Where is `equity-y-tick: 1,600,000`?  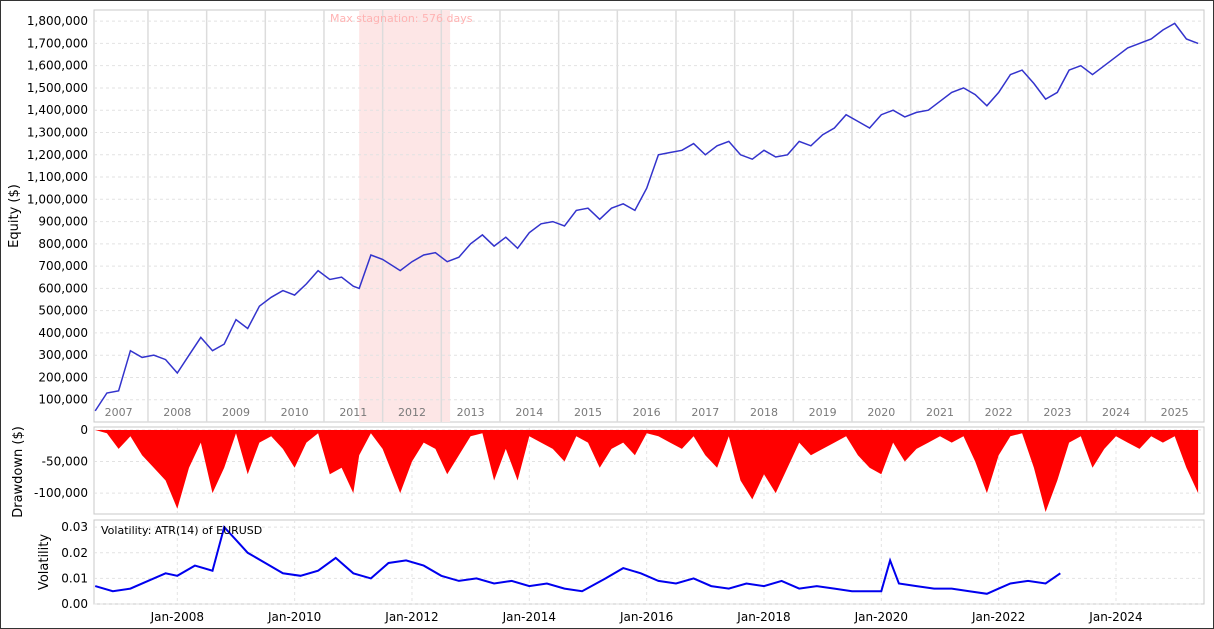 equity-y-tick: 1,600,000 is located at coordinates (57, 66).